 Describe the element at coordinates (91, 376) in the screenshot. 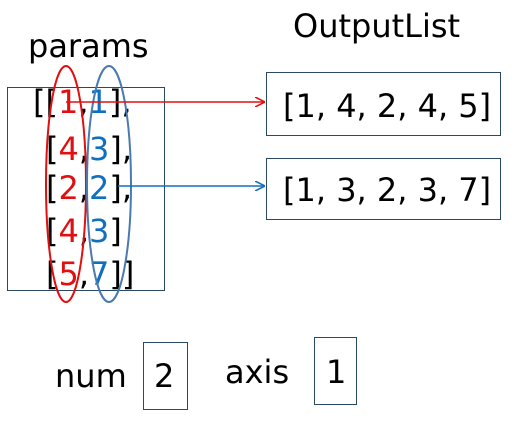

I see `num-label: num` at that location.